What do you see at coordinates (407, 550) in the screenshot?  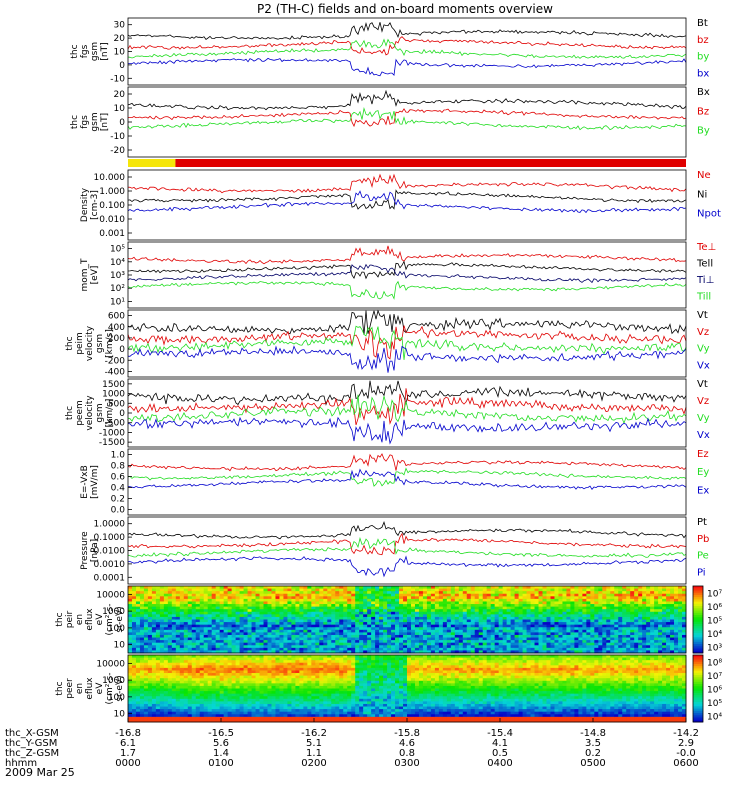 I see `panel-frame` at bounding box center [407, 550].